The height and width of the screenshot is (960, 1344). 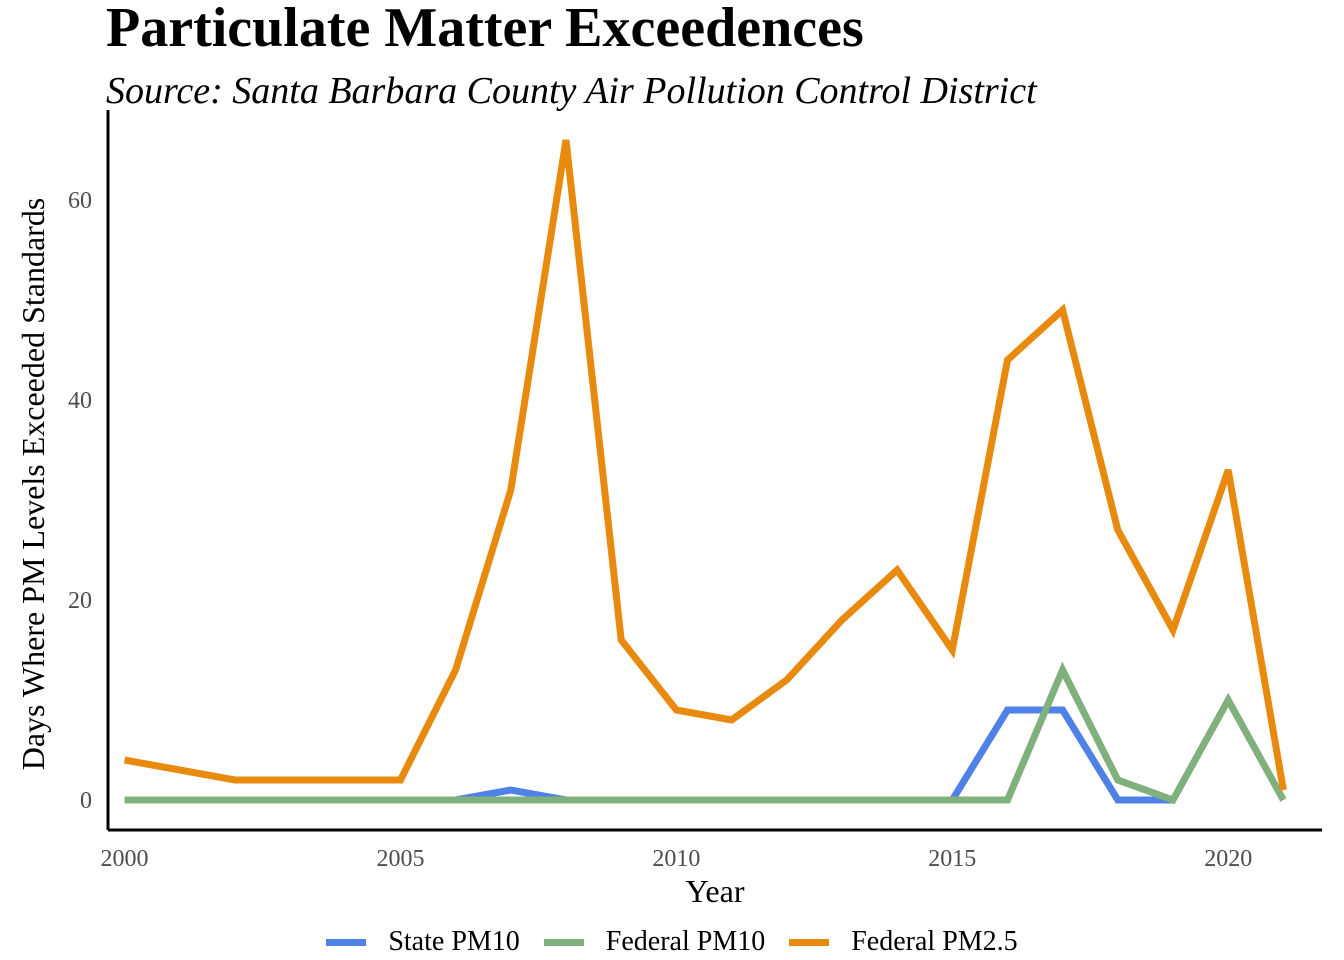 I want to click on legend-label: Federal PM2.5, so click(x=934, y=941).